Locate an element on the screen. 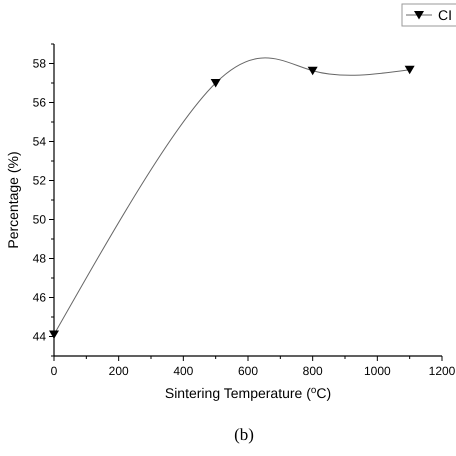 This screenshot has height=456, width=456. y-tick-label: 56 is located at coordinates (39, 103).